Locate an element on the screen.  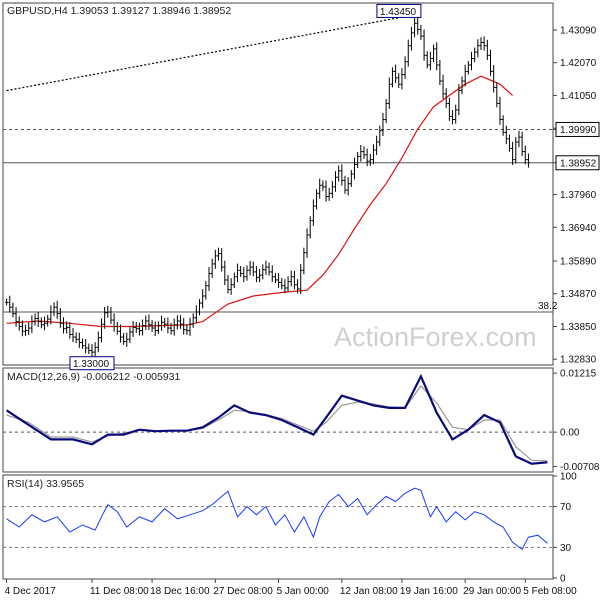
rsi-tick-label: 0 is located at coordinates (563, 579).